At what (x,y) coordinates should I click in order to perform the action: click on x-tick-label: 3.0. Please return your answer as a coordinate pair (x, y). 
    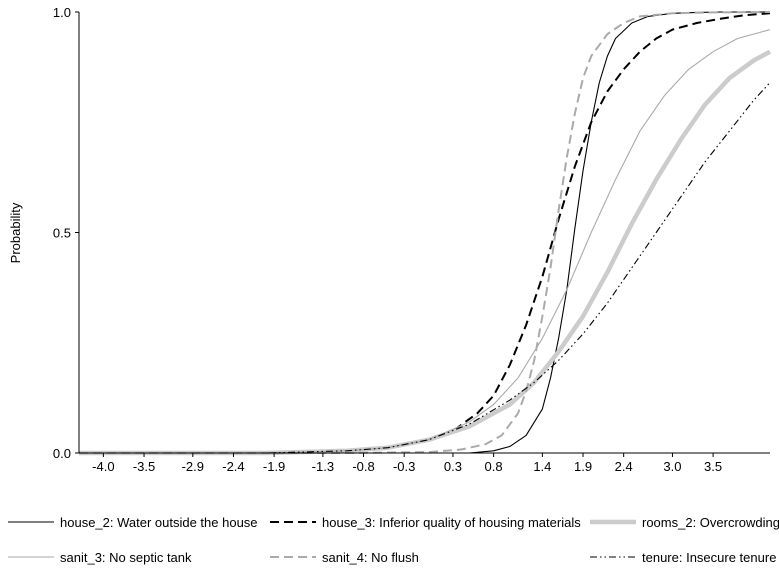
    Looking at the image, I should click on (672, 466).